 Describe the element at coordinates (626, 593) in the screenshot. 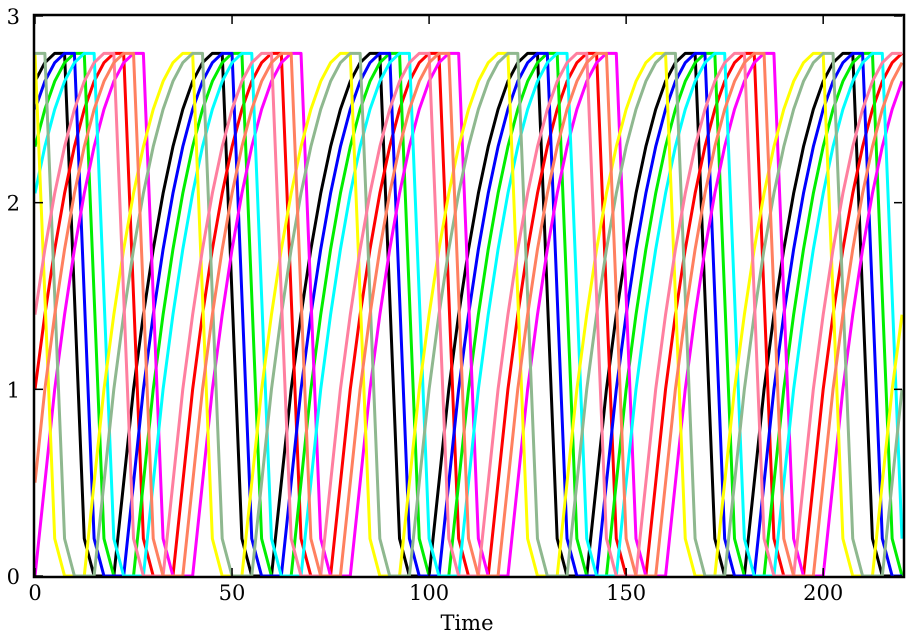

I see `x-tick-label: 150` at that location.